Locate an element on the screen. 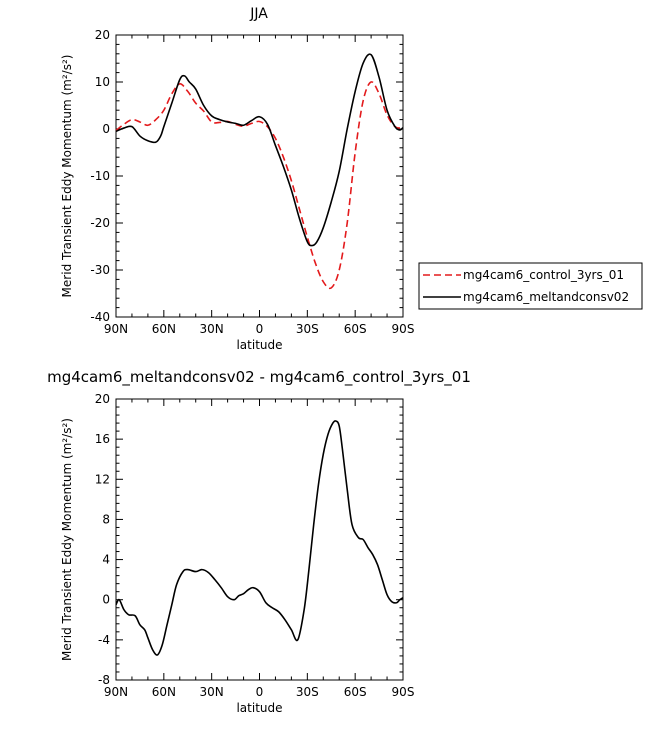 The width and height of the screenshot is (649, 730). y-tick-label: -40 is located at coordinates (100, 317).